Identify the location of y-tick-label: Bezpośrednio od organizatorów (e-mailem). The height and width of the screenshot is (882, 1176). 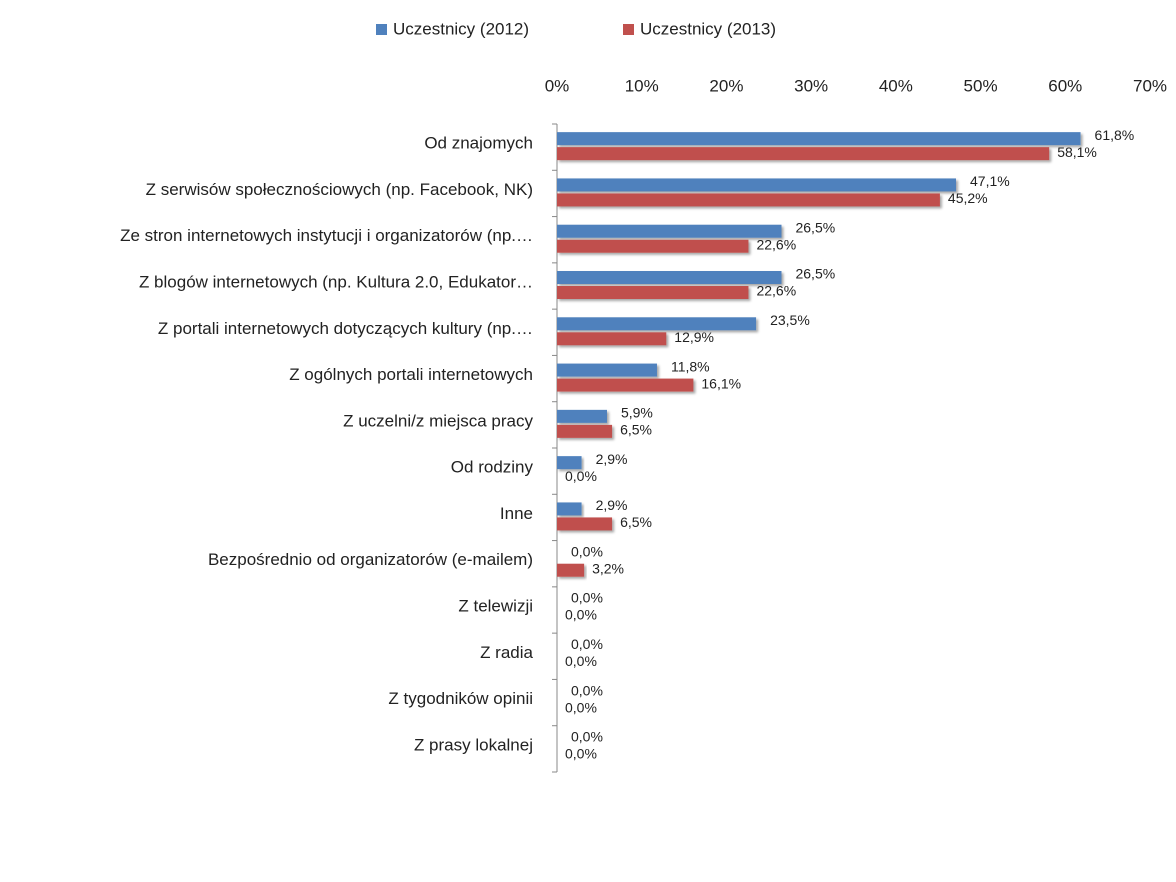
(370, 559).